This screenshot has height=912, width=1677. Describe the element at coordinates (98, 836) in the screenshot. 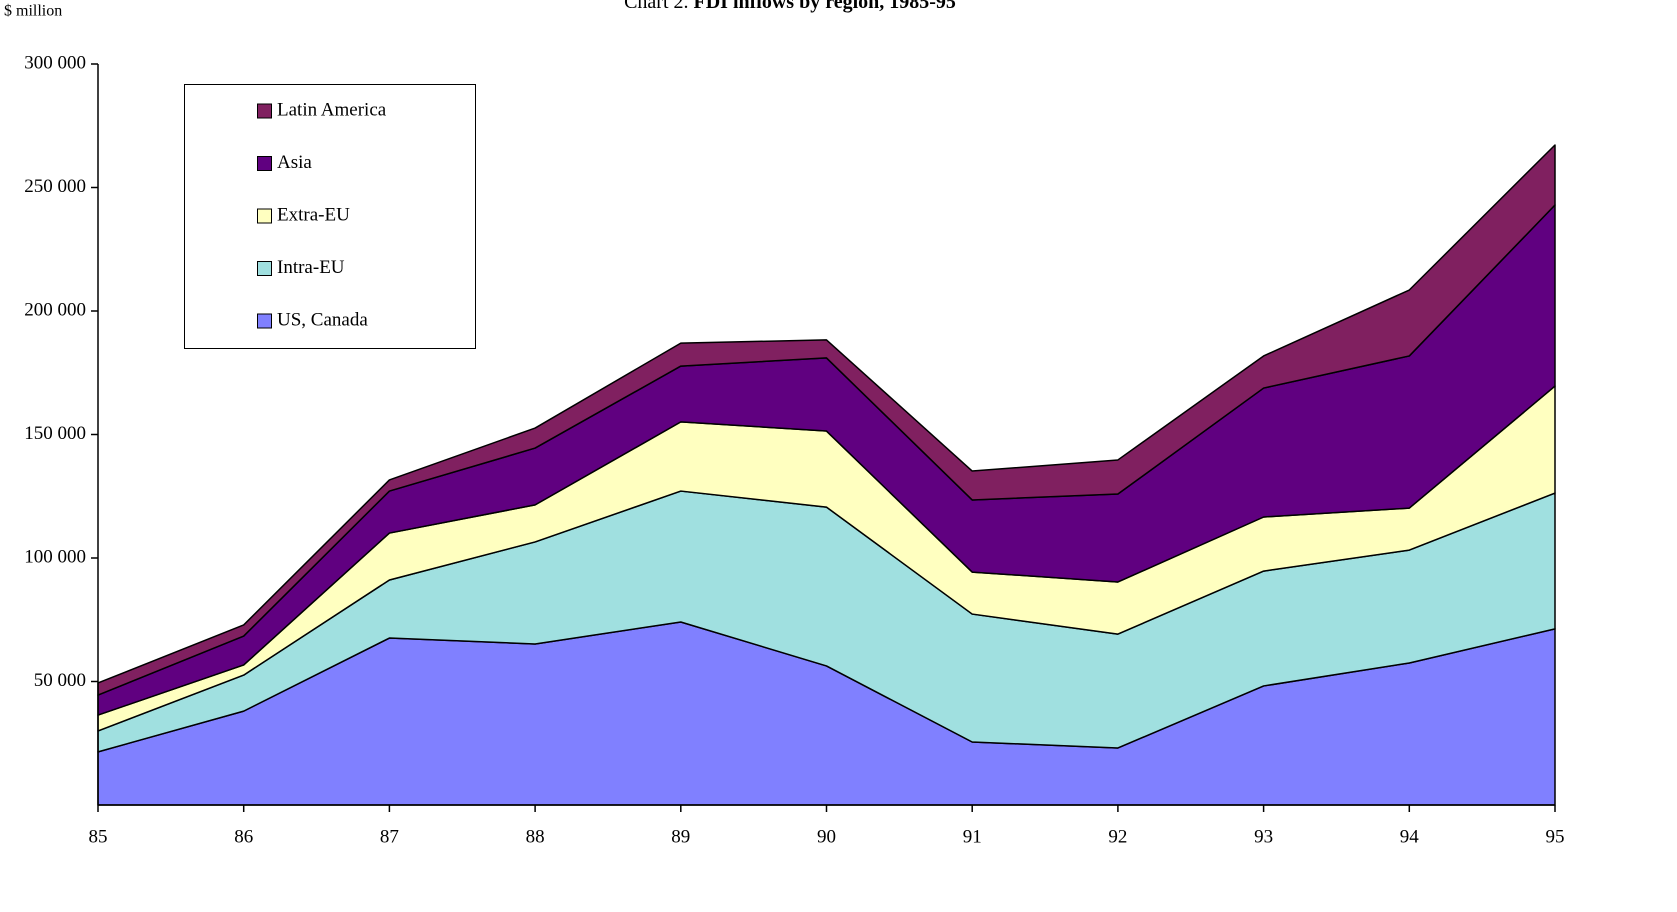

I see `x-tick-label: 85` at that location.